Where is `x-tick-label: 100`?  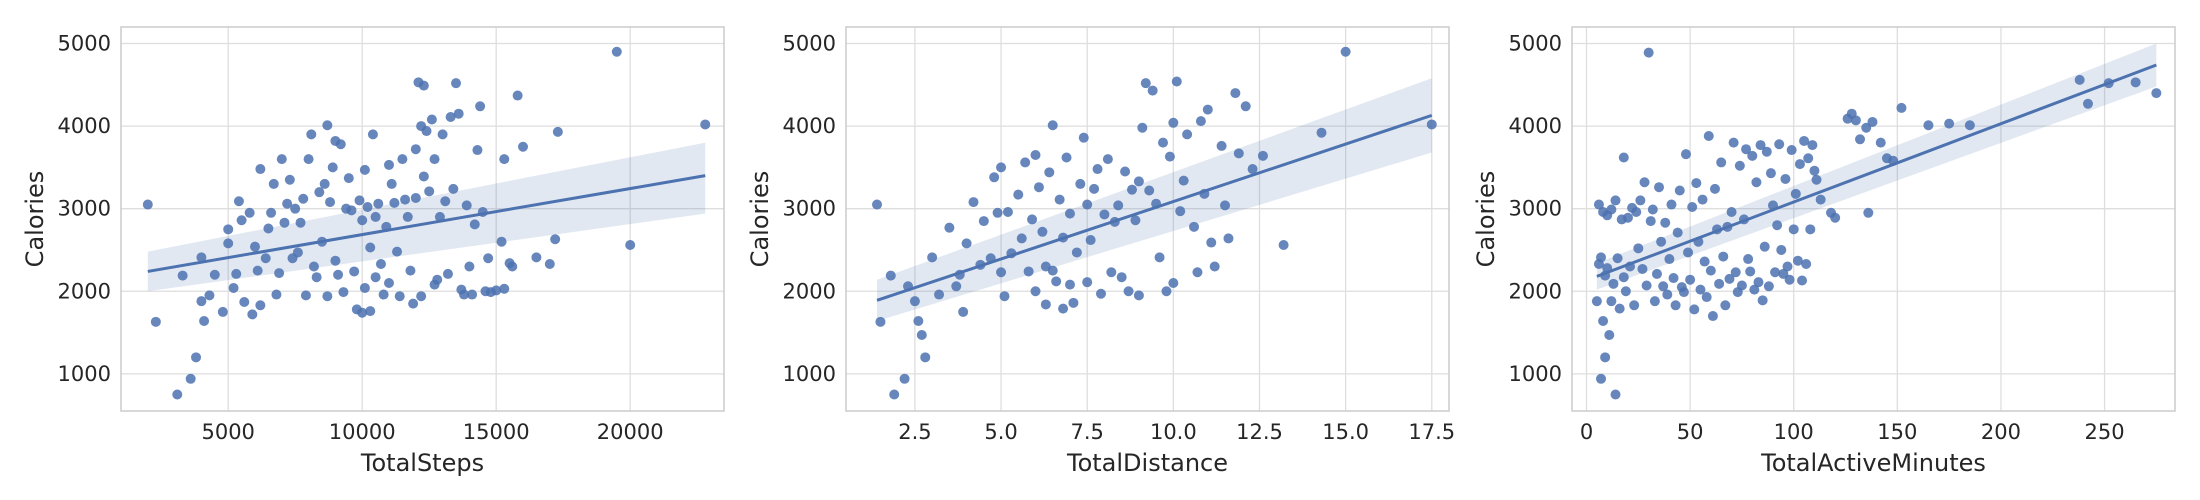
x-tick-label: 100 is located at coordinates (1794, 432).